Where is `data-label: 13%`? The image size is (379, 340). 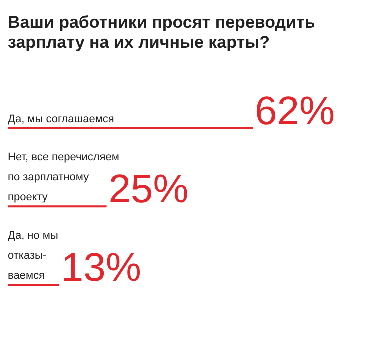
data-label: 13% is located at coordinates (101, 268).